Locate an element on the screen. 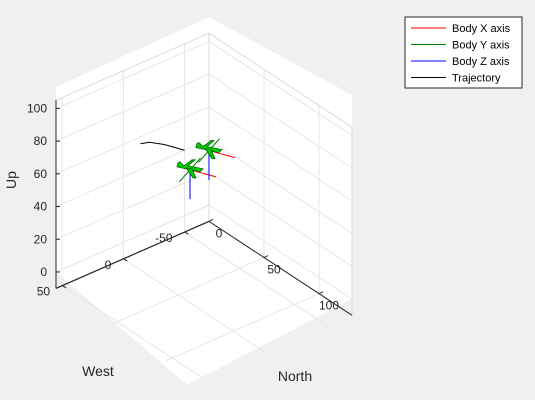 This screenshot has height=400, width=535. up-tick-label: 100 is located at coordinates (37, 108).